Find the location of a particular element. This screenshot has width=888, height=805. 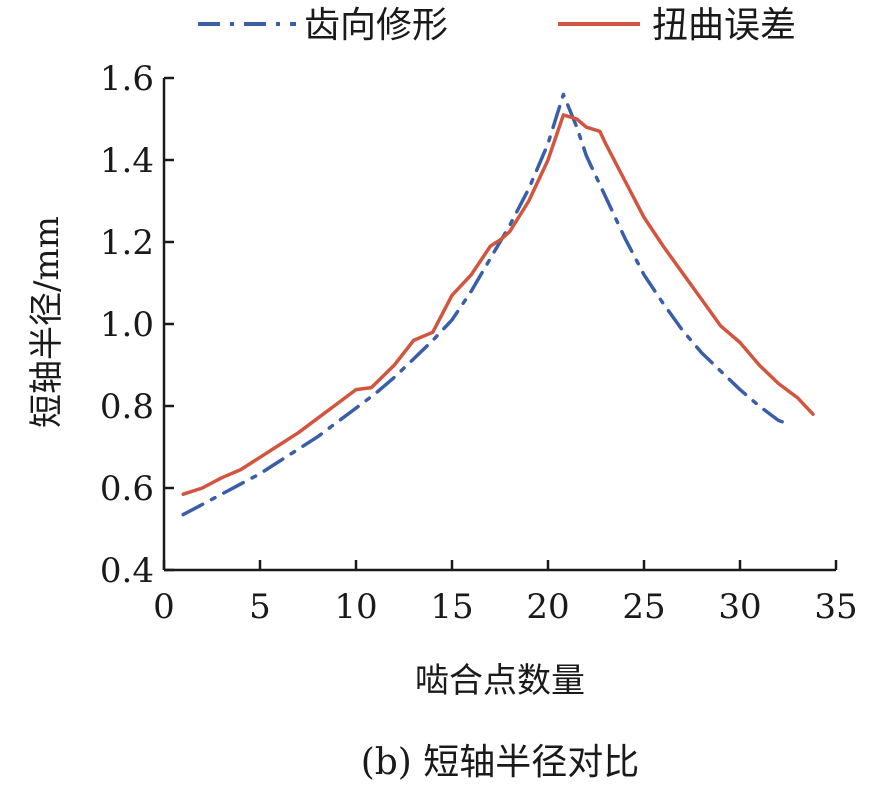

y-tick-label: 1.2 is located at coordinates (127, 243).